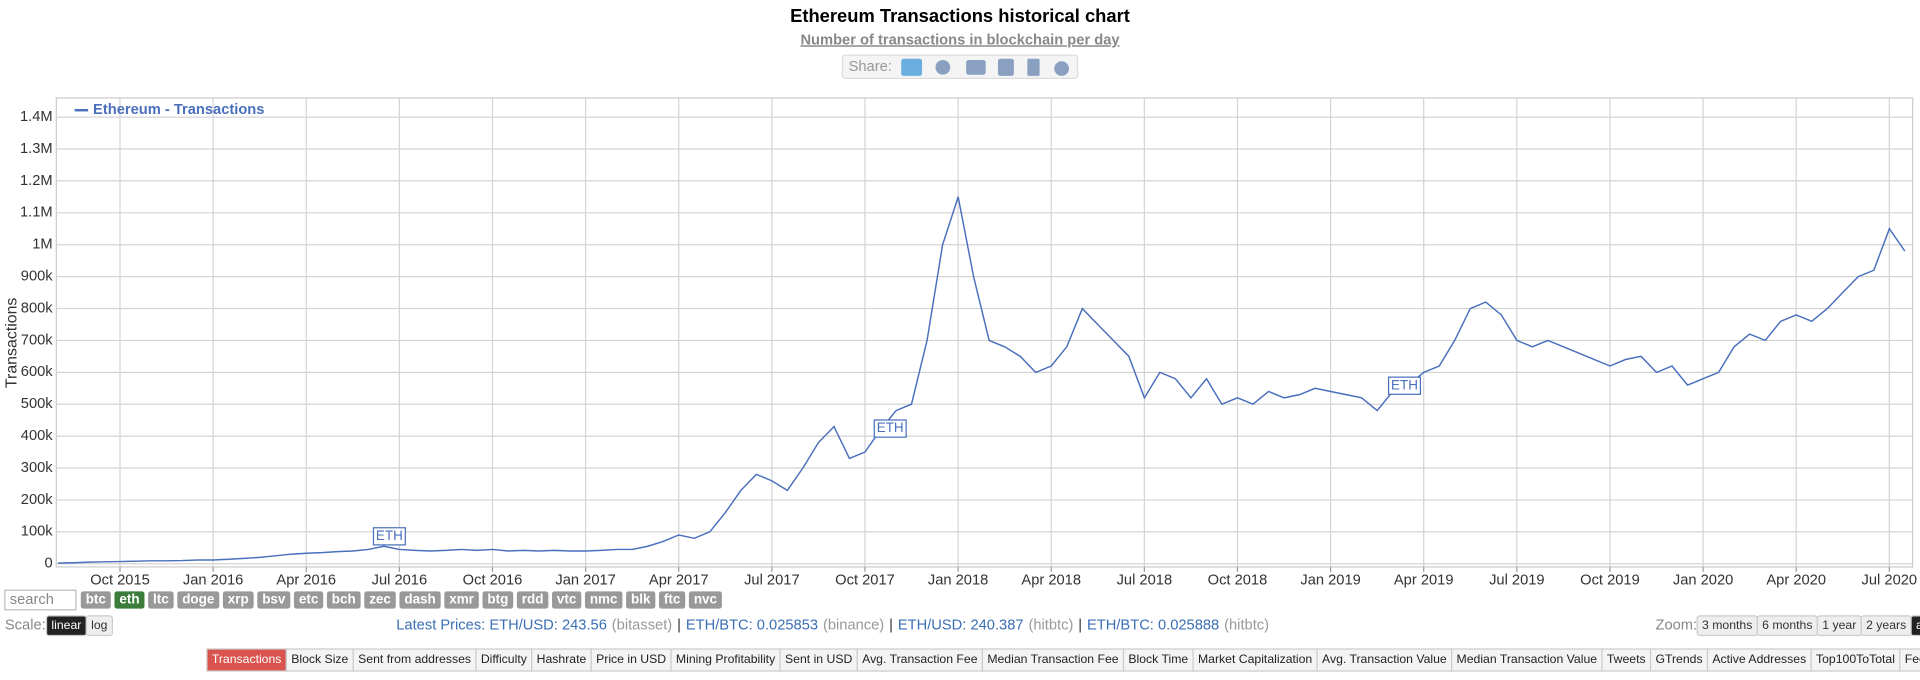 This screenshot has height=680, width=1920. Describe the element at coordinates (726, 659) in the screenshot. I see `metric-tab-label: Mining Profitability` at that location.